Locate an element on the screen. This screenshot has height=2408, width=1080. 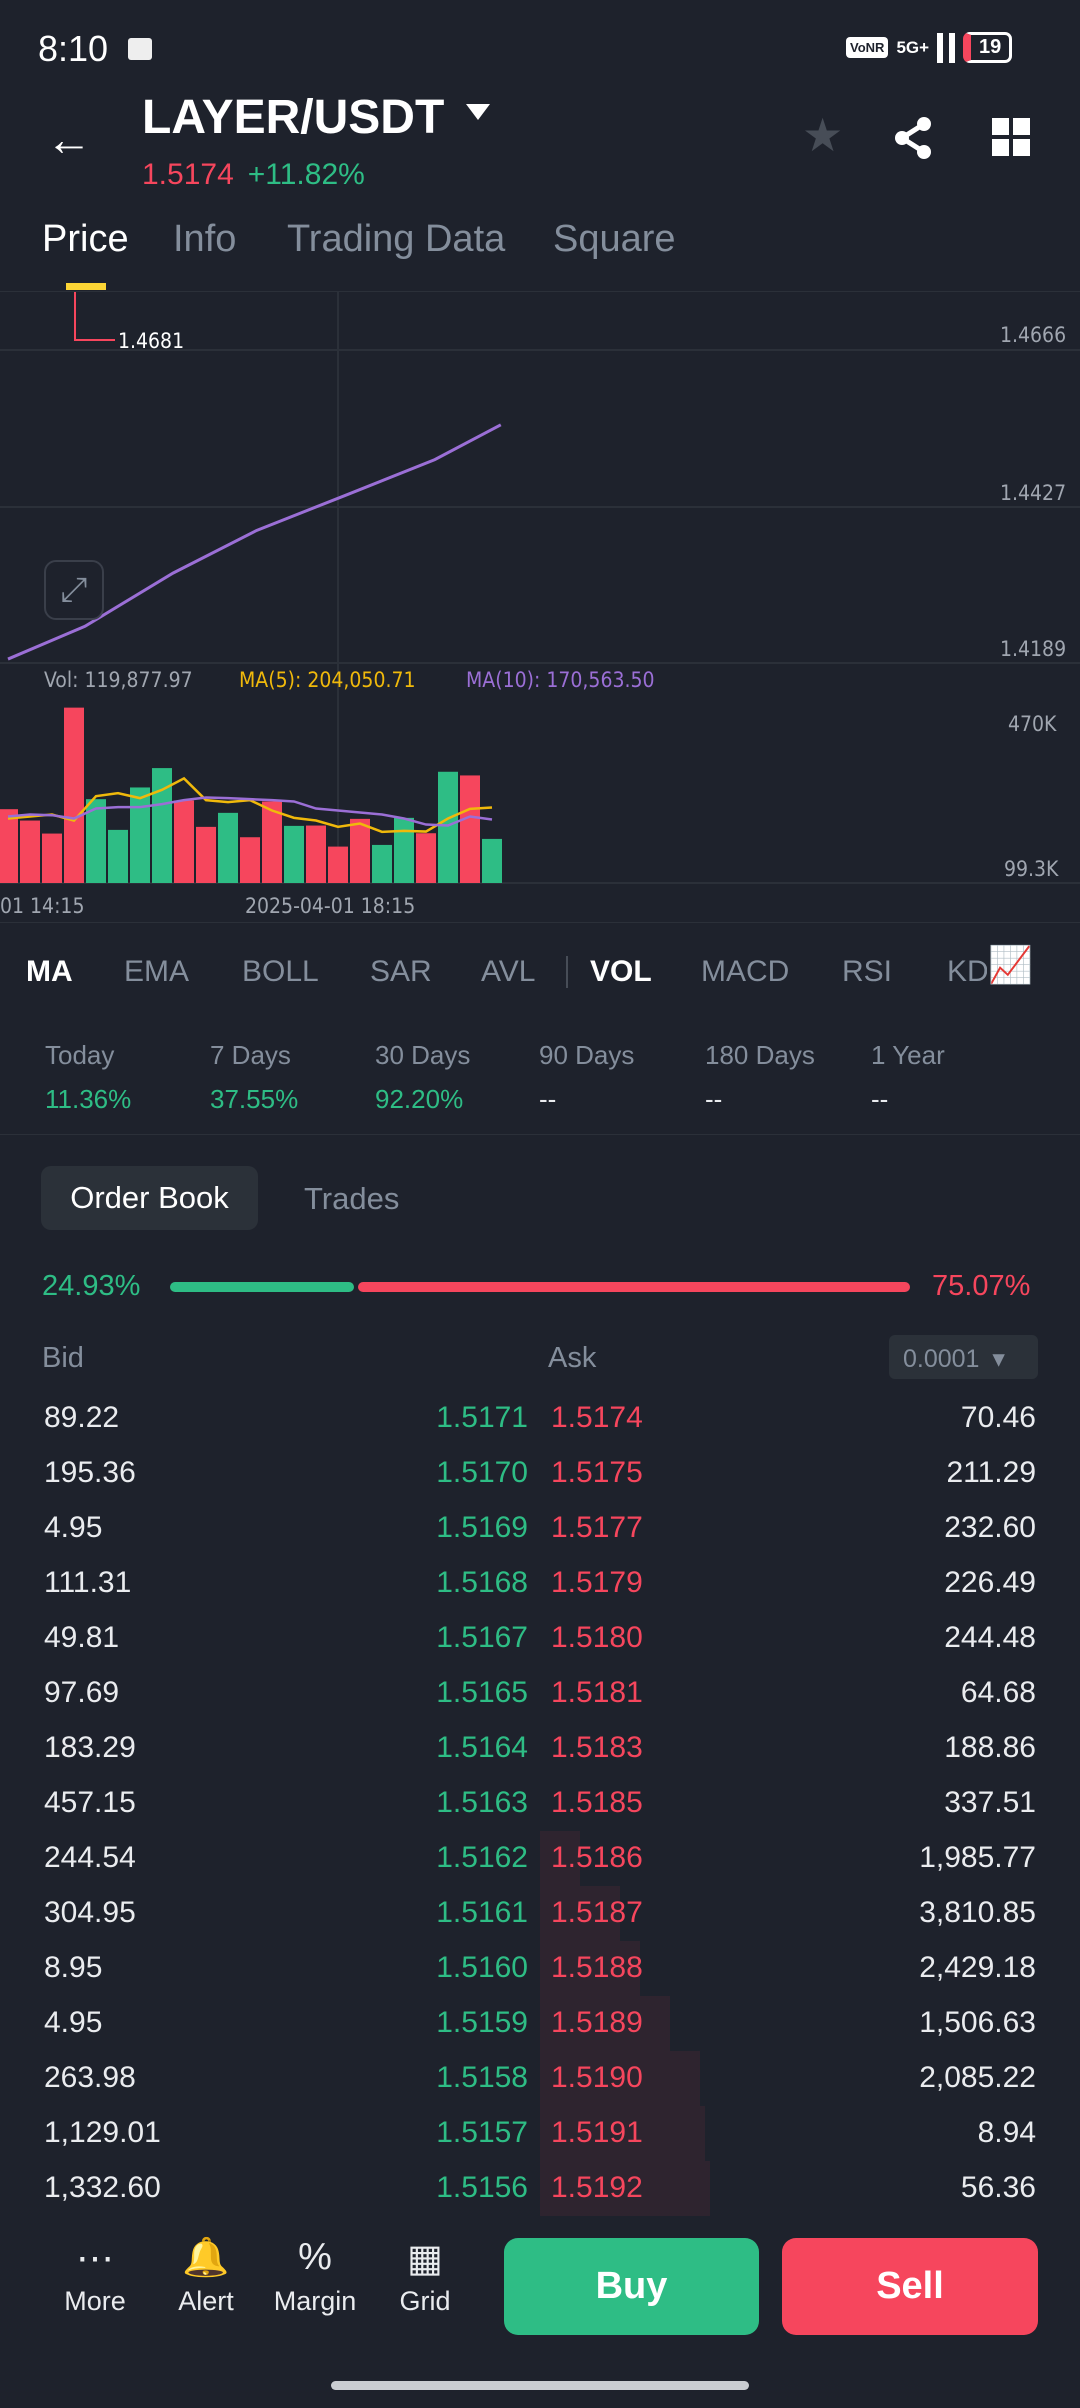
bid-quantity: 1,129.01 is located at coordinates (102, 2132).